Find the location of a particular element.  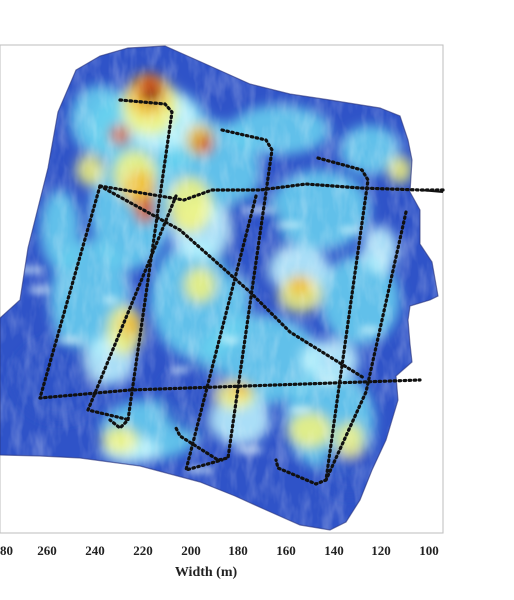

x-axis-label: Width (m) is located at coordinates (206, 572).